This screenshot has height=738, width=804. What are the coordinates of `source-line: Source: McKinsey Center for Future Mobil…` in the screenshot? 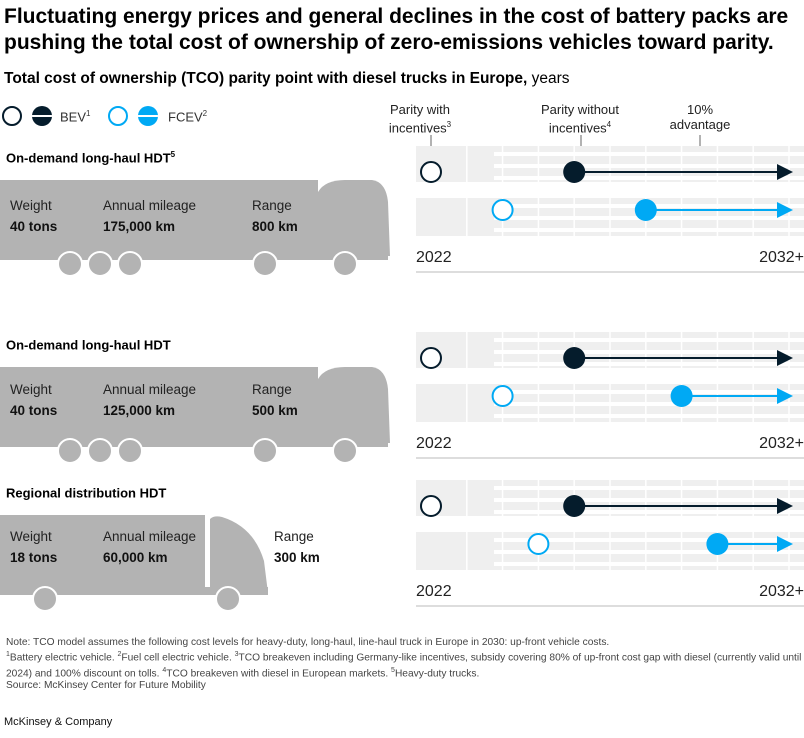 It's located at (106, 686).